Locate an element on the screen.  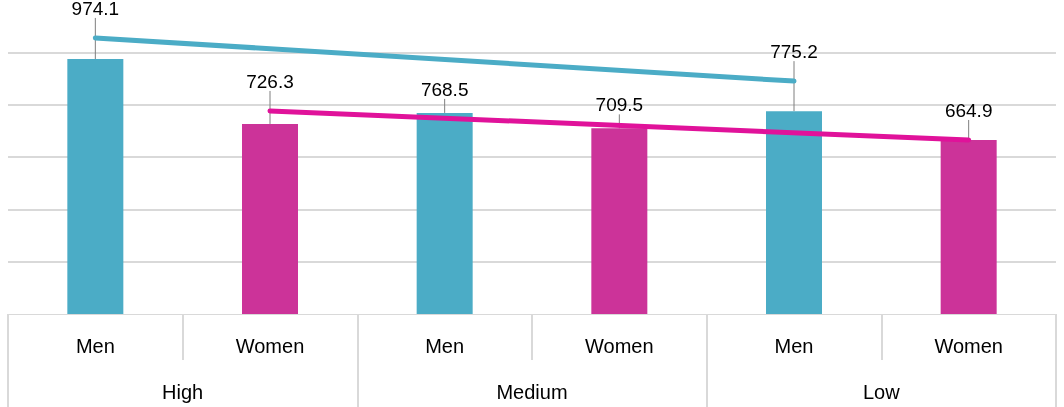
text: Medium is located at coordinates (532, 392).